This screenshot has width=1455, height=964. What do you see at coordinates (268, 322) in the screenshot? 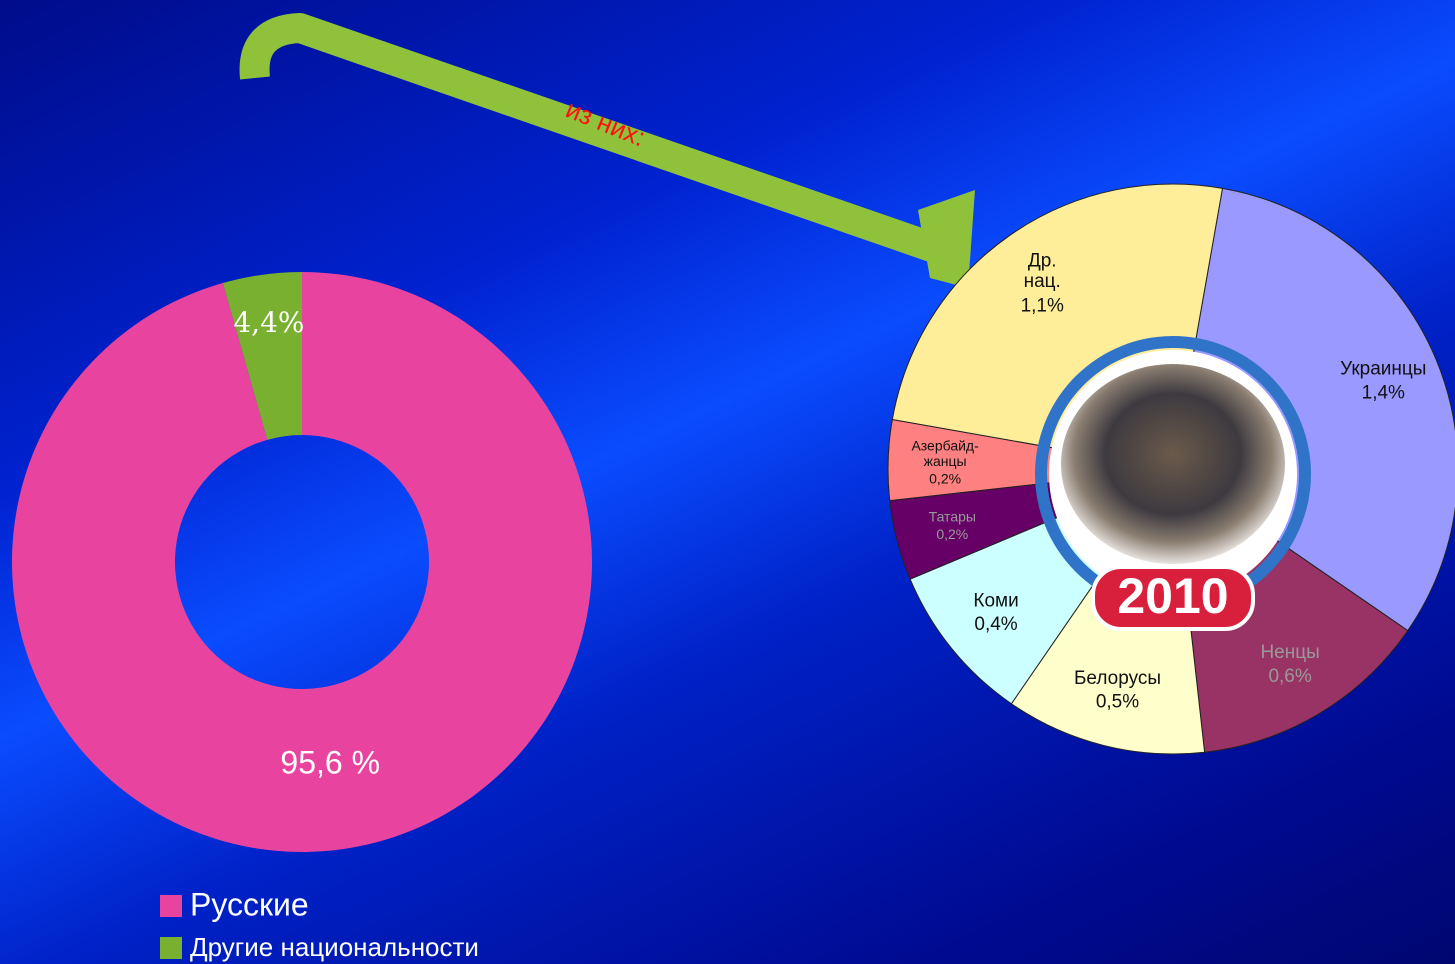
I see `data-label: 4,4%` at bounding box center [268, 322].